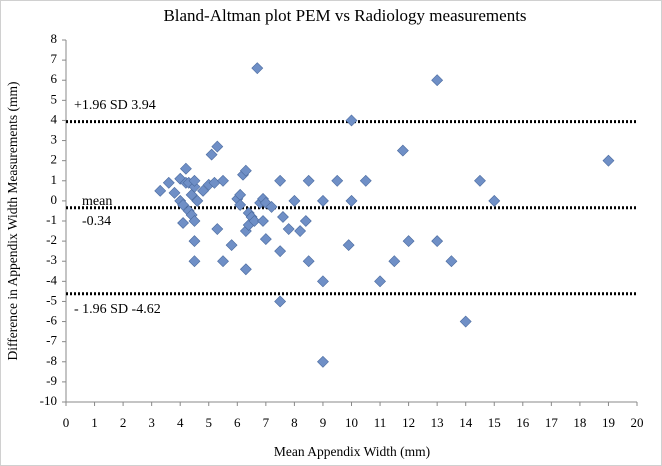 The image size is (662, 466). I want to click on x-tick-label: 13, so click(437, 422).